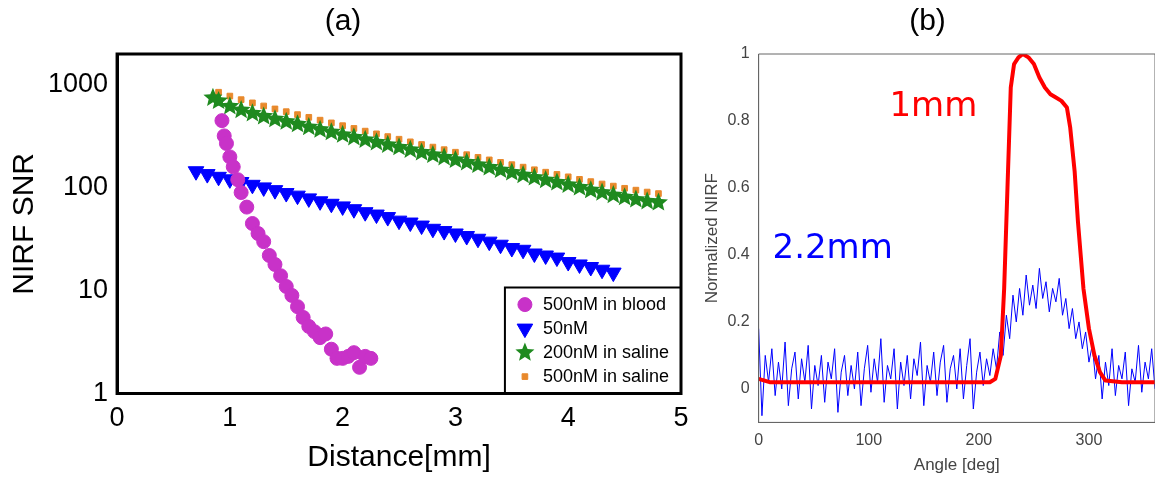 Image resolution: width=1155 pixels, height=478 pixels. Describe the element at coordinates (78, 83) in the screenshot. I see `y-tick-label: 1000` at that location.